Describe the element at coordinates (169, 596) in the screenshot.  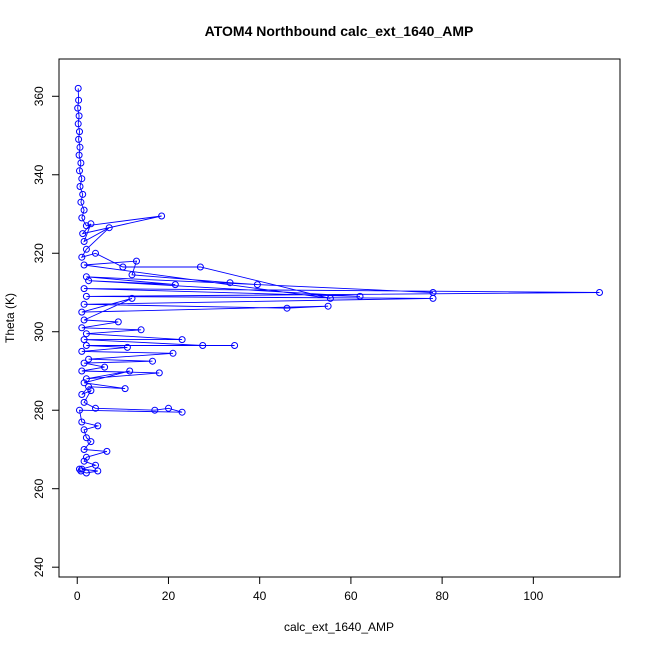
I see `x-tick-label-1: 20` at that location.